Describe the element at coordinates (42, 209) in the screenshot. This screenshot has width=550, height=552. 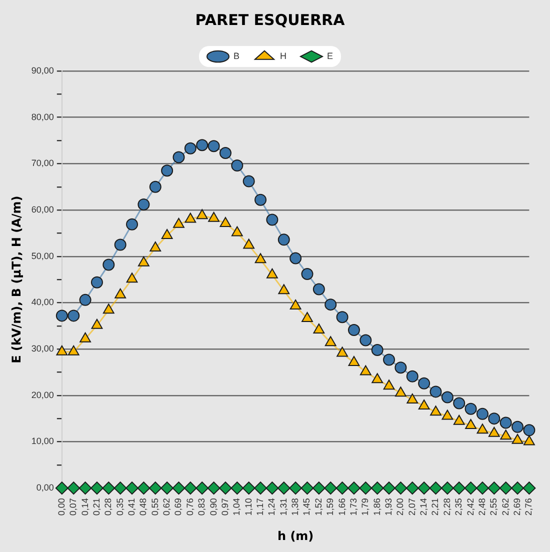
I see `y-tick-label: 60,00` at that location.